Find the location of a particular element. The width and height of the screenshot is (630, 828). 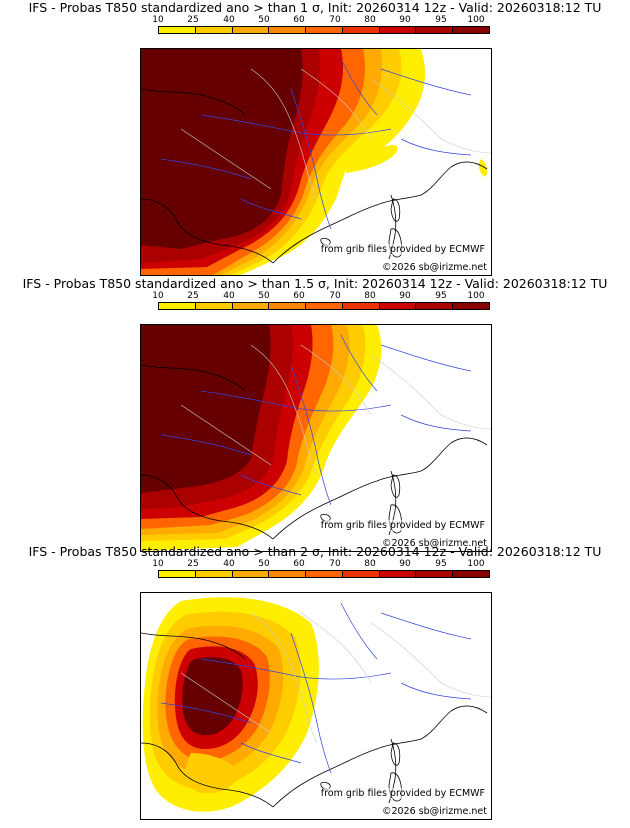

colorbar-label: 90 is located at coordinates (405, 564).